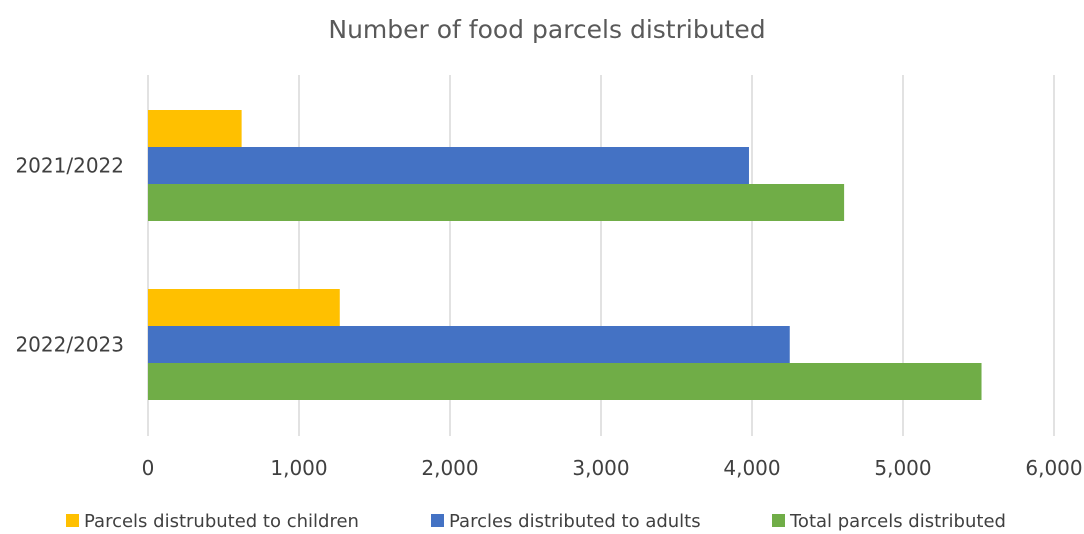 The height and width of the screenshot is (534, 1084). What do you see at coordinates (221, 521) in the screenshot?
I see `legend-label-1: Parcels distrubuted to children` at bounding box center [221, 521].